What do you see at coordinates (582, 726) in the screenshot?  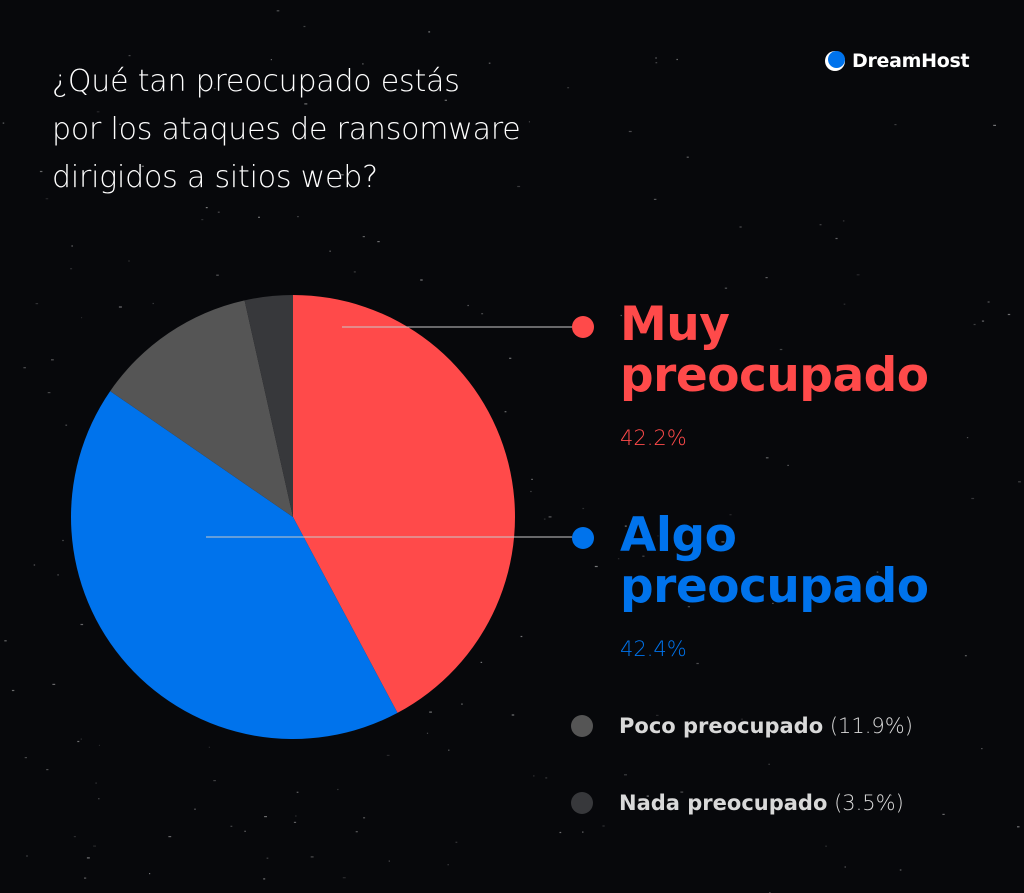 I see `legend-dot-gray` at bounding box center [582, 726].